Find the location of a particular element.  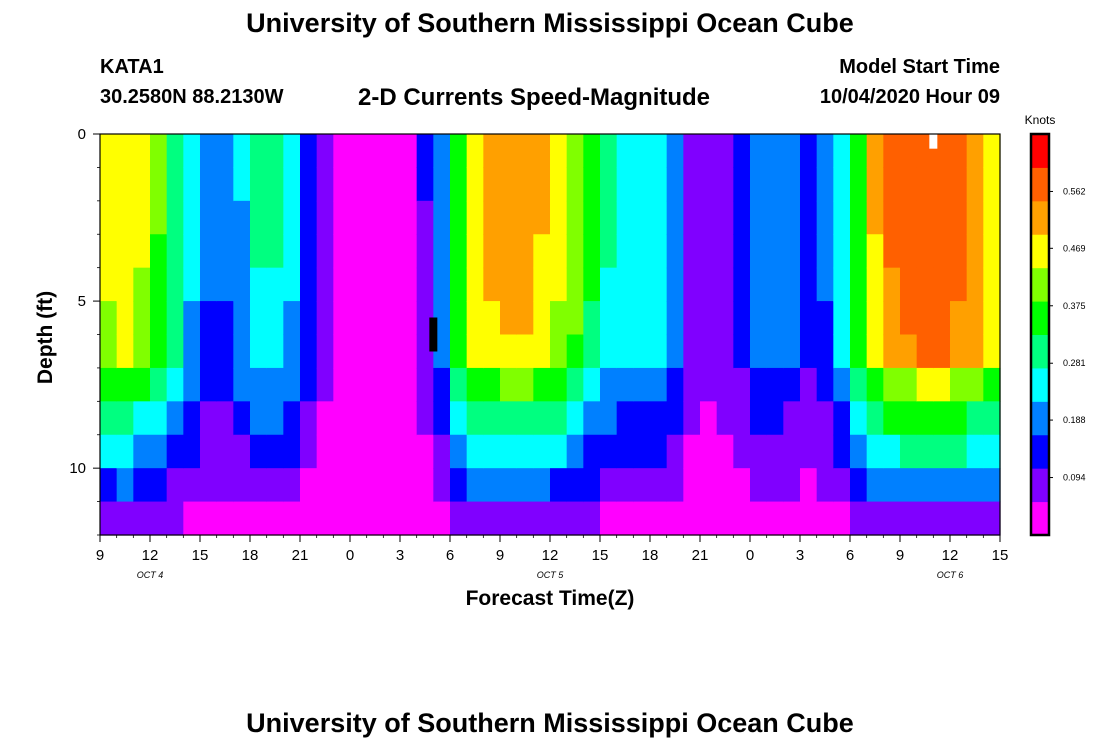

x-tick-label: 3 is located at coordinates (400, 555).